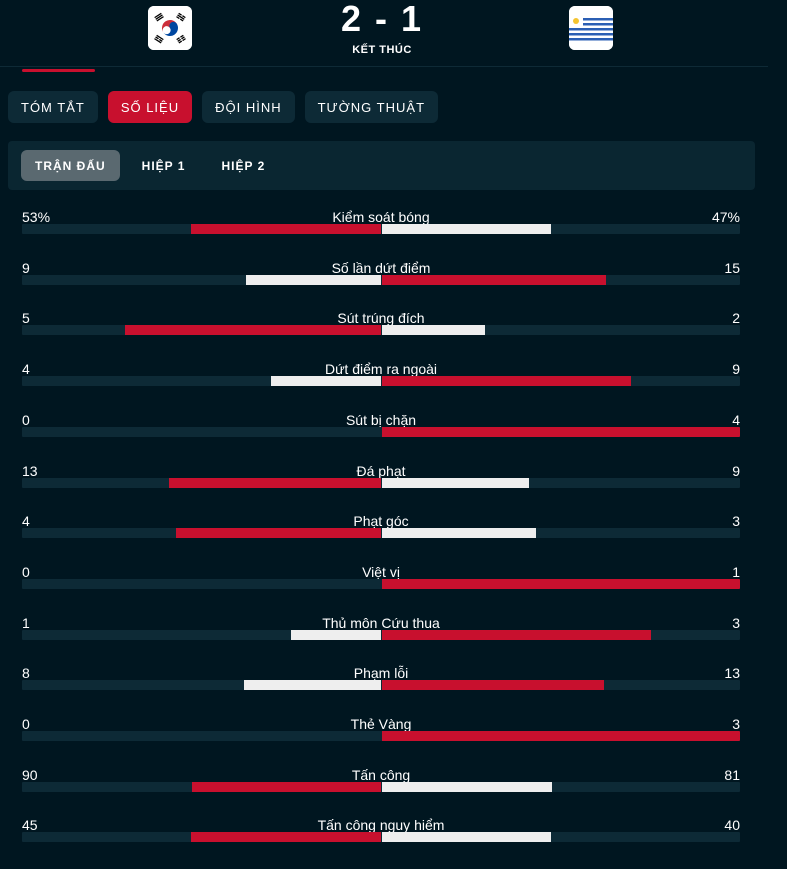 This screenshot has height=869, width=787. What do you see at coordinates (371, 107) in the screenshot?
I see `tab-commentary: TƯỜNG THUẬT` at bounding box center [371, 107].